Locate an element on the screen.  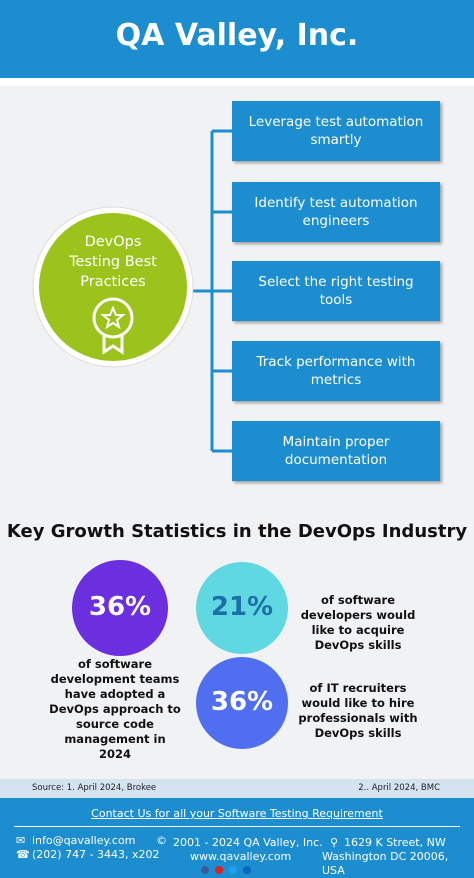
pin-icon: ⚲ is located at coordinates (334, 842).